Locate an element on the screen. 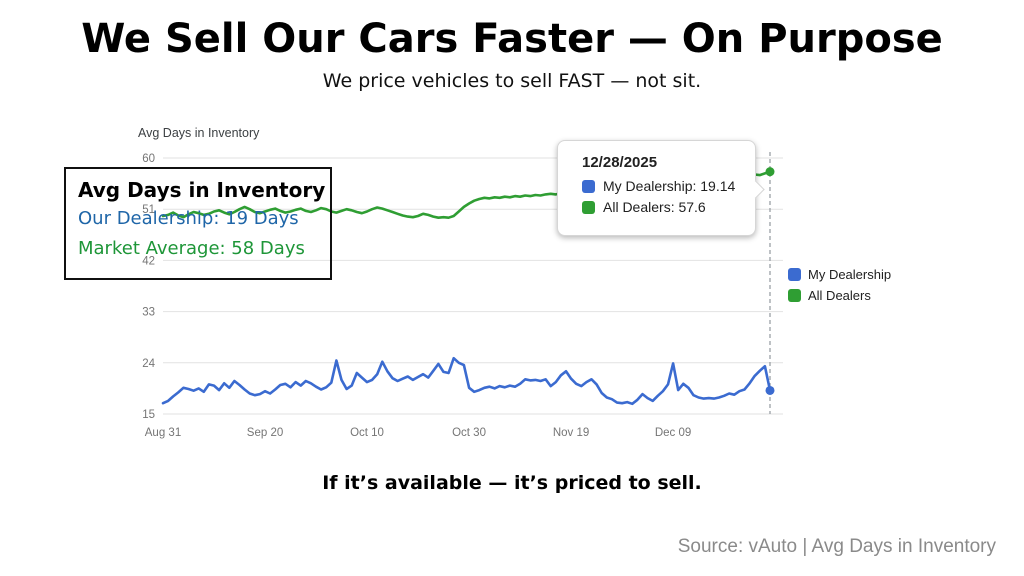 The image size is (1024, 576). legend-item-all-dealers: All Dealers is located at coordinates (839, 295).